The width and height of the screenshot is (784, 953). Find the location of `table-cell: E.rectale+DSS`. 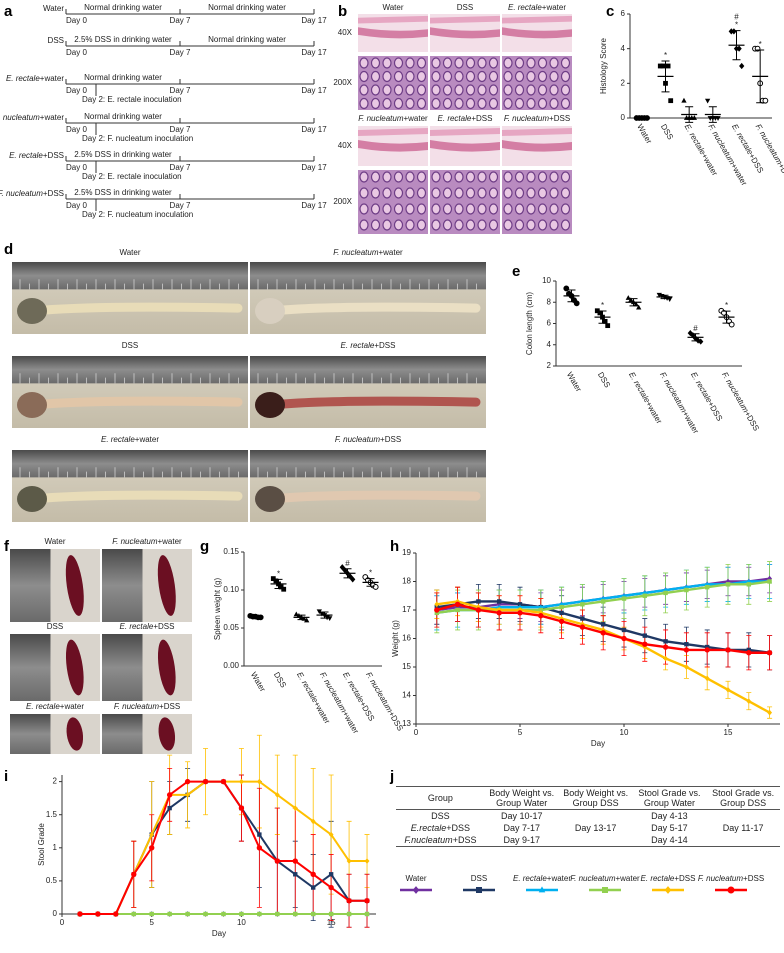

table-cell: E.rectale+DSS is located at coordinates (440, 828).